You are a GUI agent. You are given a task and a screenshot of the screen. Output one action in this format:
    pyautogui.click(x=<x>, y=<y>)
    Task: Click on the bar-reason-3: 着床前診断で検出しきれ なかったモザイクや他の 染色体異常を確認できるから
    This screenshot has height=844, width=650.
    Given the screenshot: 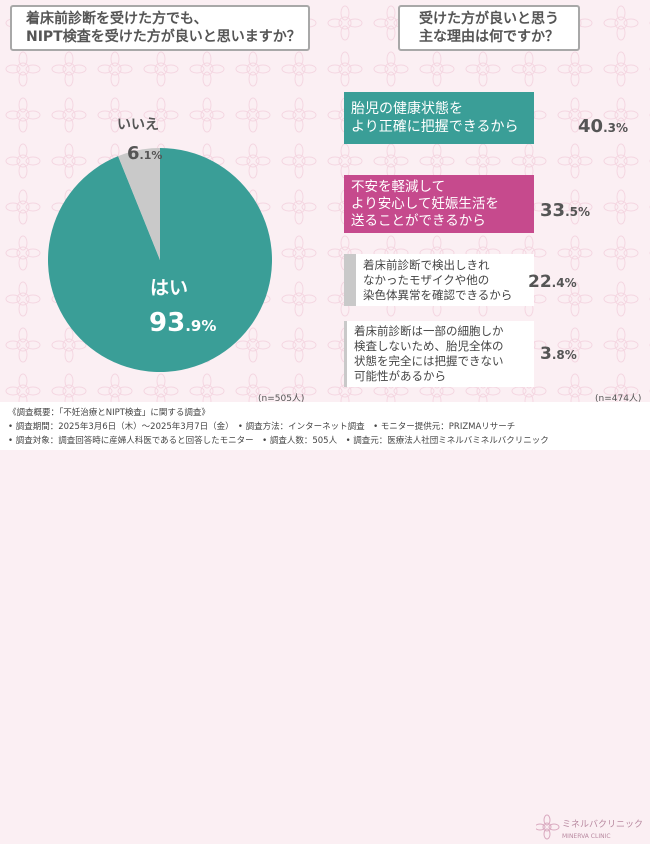 What is the action you would take?
    pyautogui.click(x=439, y=280)
    